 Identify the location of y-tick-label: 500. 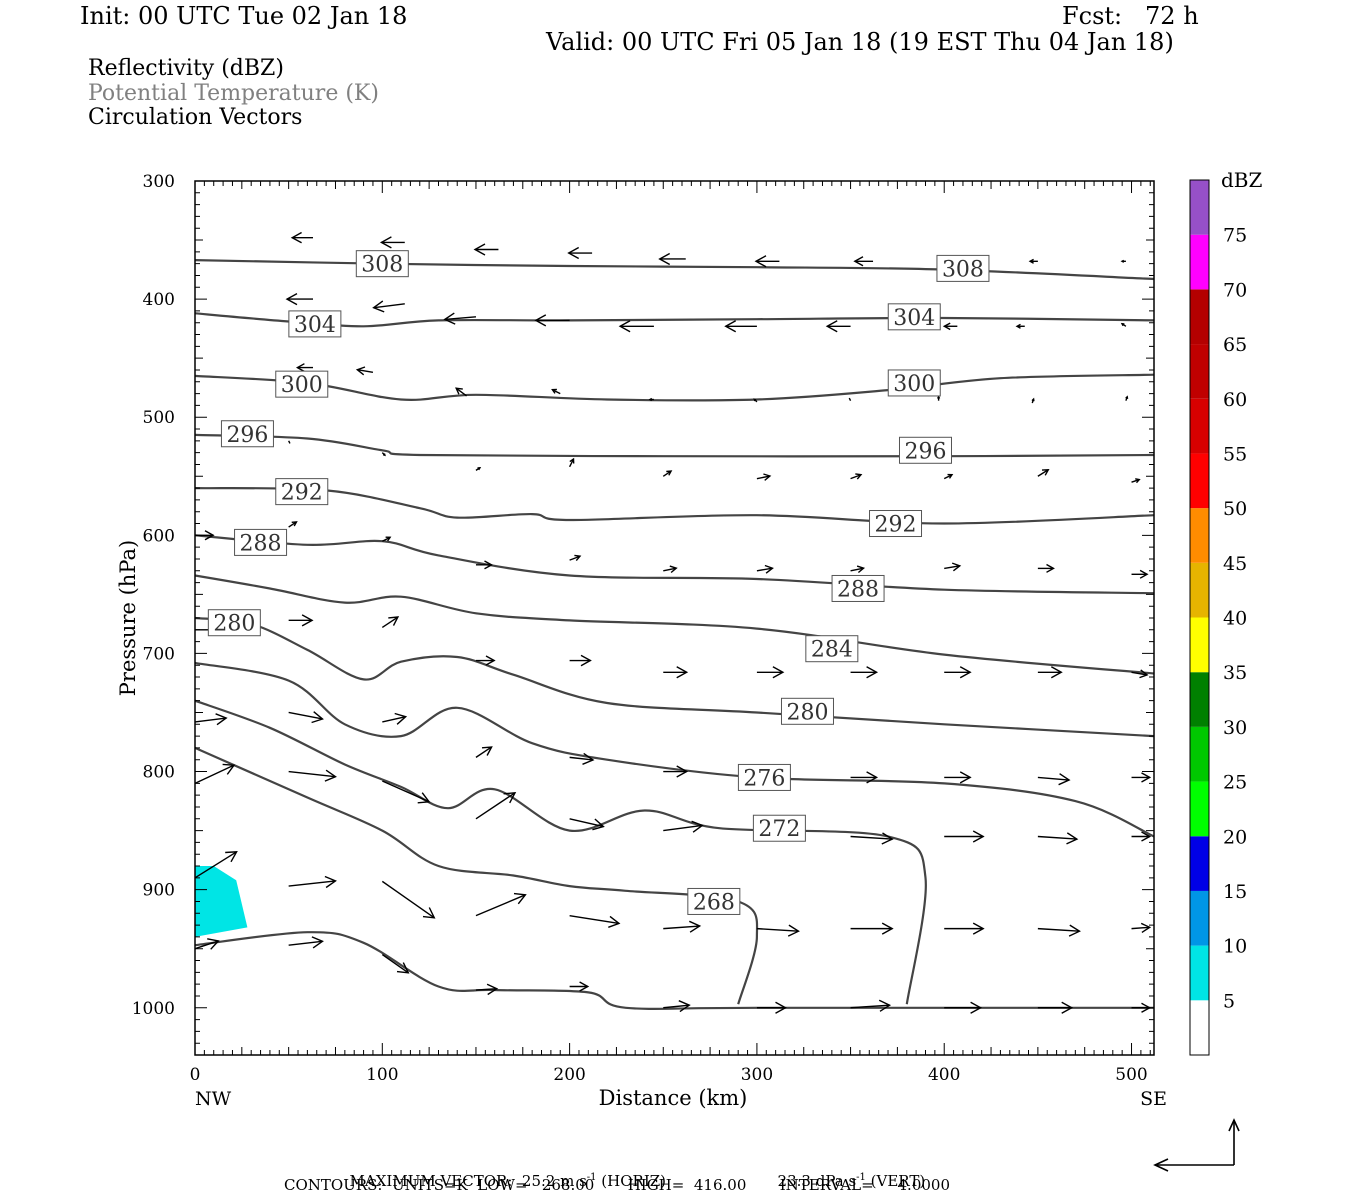
(159, 418).